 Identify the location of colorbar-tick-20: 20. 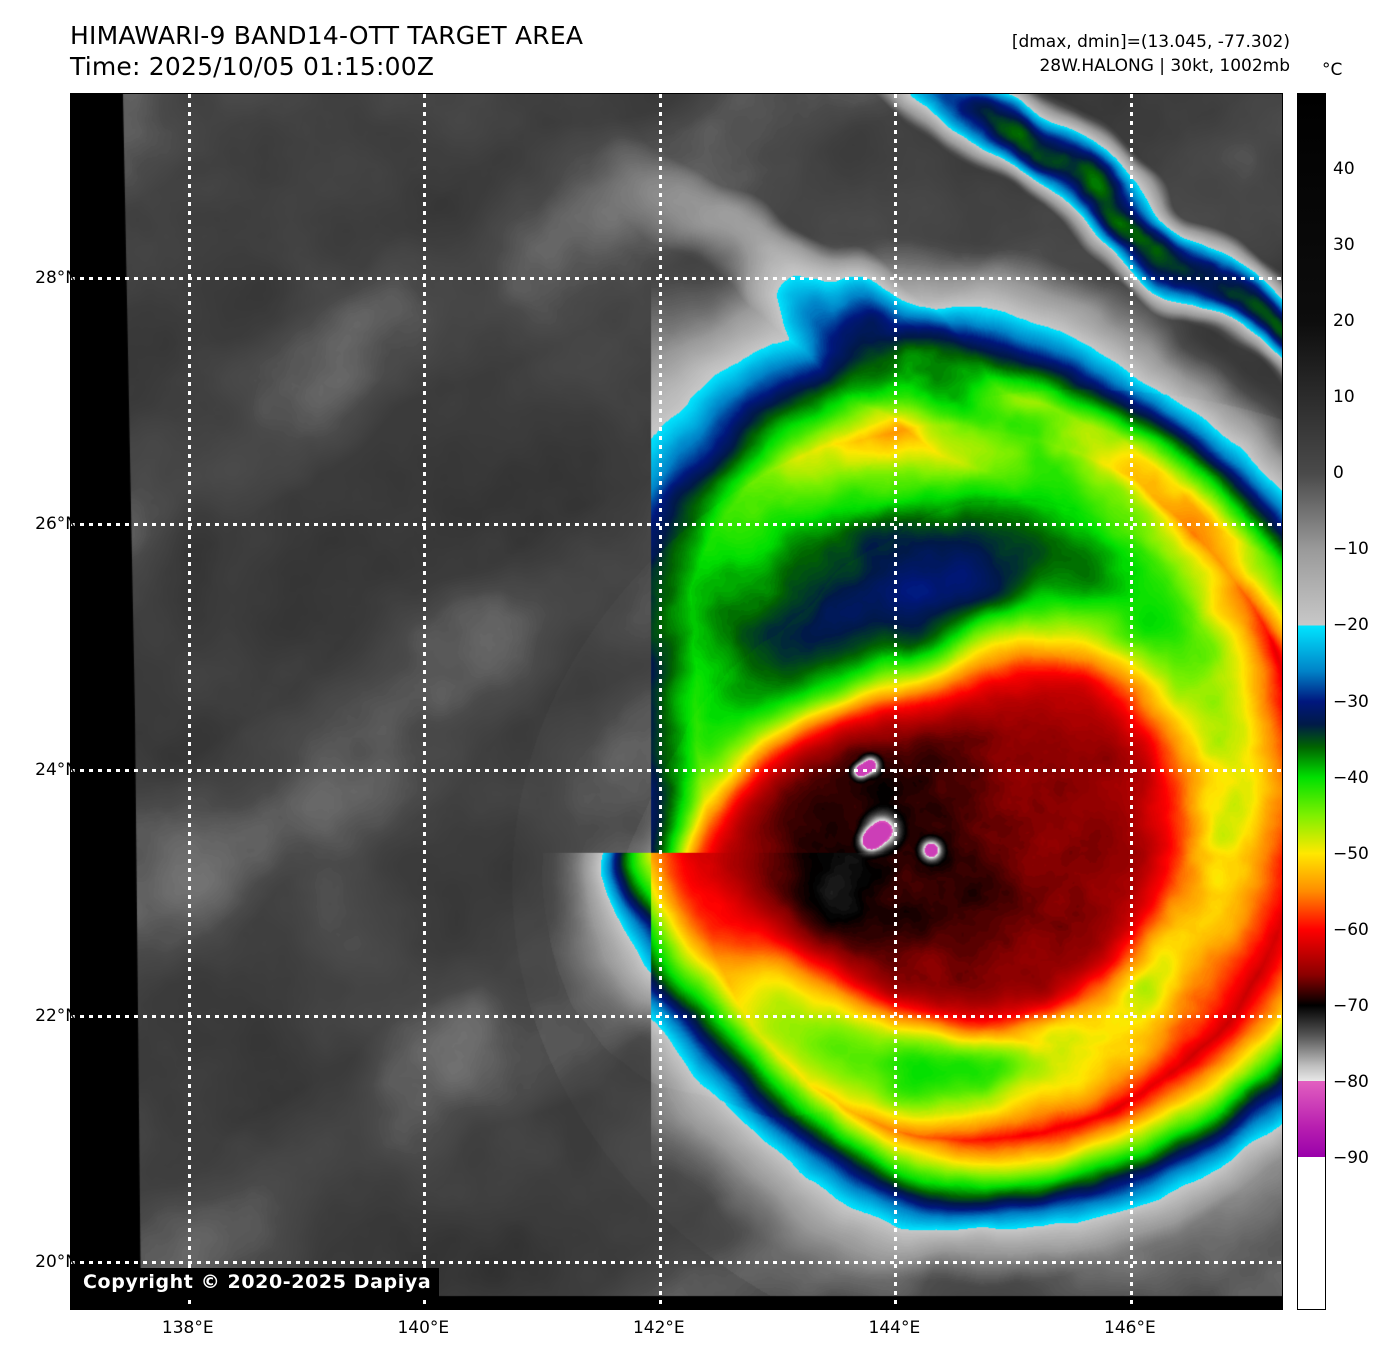
(1344, 321).